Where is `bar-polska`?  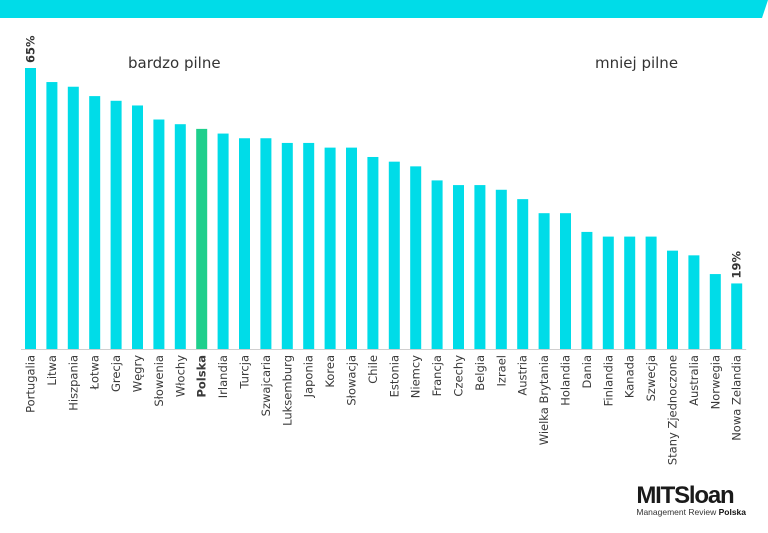
bar-polska is located at coordinates (202, 238).